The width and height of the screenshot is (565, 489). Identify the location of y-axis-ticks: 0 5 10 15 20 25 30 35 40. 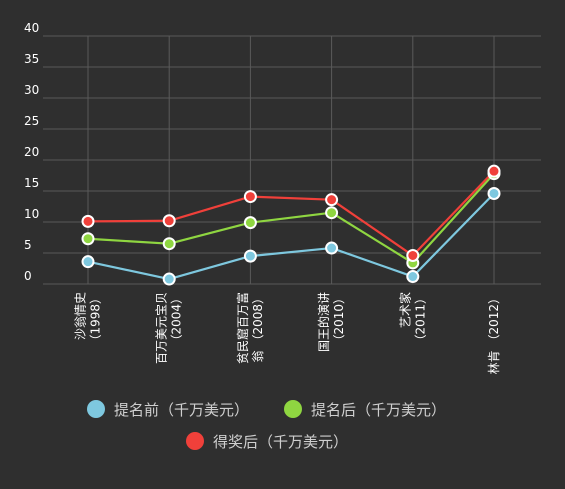
(31, 152).